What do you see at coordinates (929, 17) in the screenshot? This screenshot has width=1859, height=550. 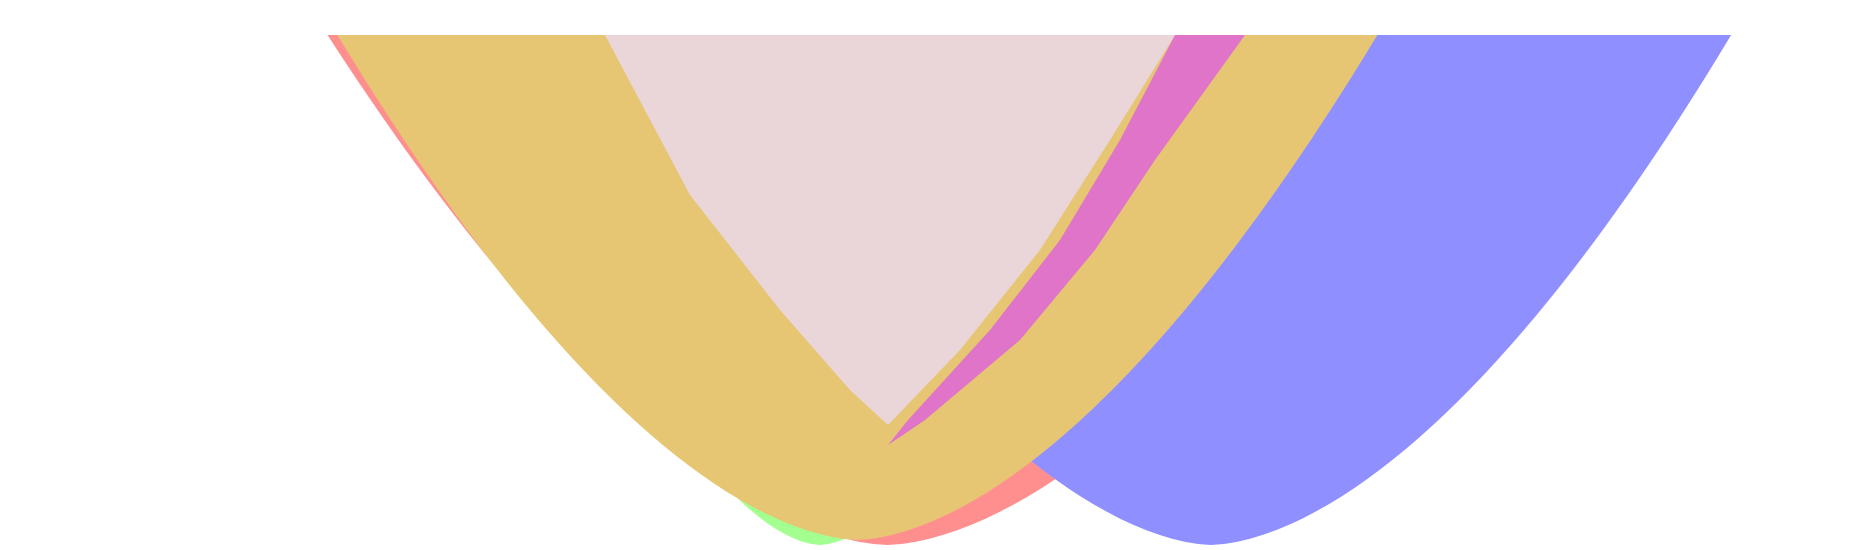 I see `top-margin` at bounding box center [929, 17].